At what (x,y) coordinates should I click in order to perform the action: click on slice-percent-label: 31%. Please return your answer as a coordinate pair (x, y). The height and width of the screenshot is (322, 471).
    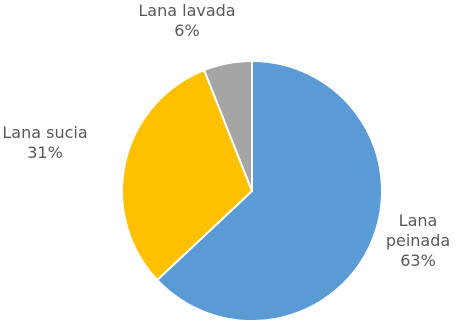
    Looking at the image, I should click on (45, 152).